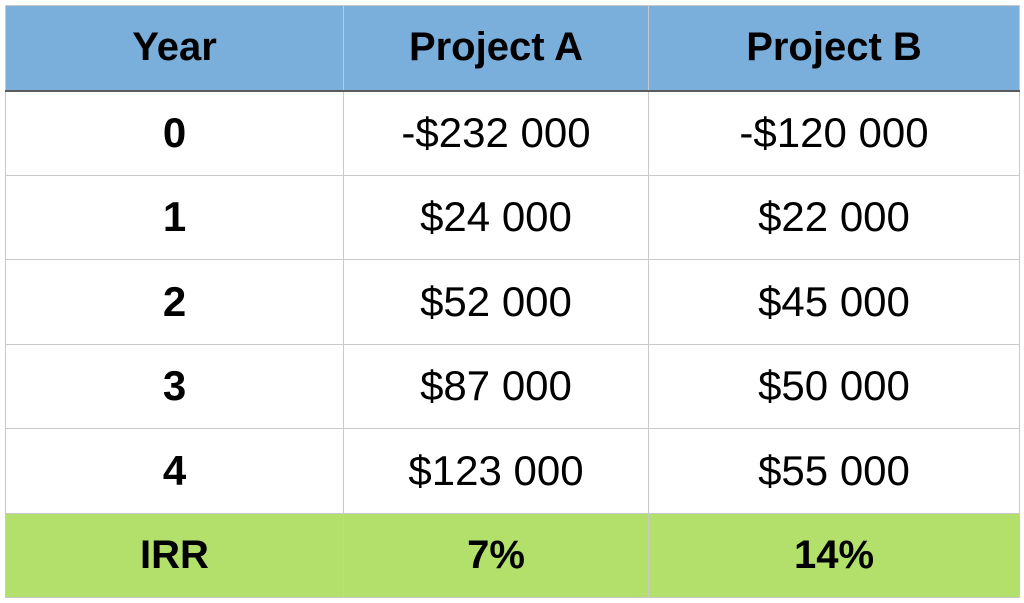 Image resolution: width=1024 pixels, height=603 pixels. Describe the element at coordinates (834, 133) in the screenshot. I see `project-b-cell: -$120 000` at that location.